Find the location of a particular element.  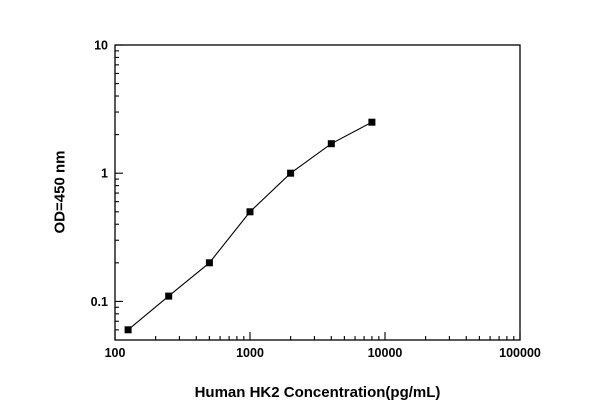

x-tick-label: 1000 is located at coordinates (250, 353).